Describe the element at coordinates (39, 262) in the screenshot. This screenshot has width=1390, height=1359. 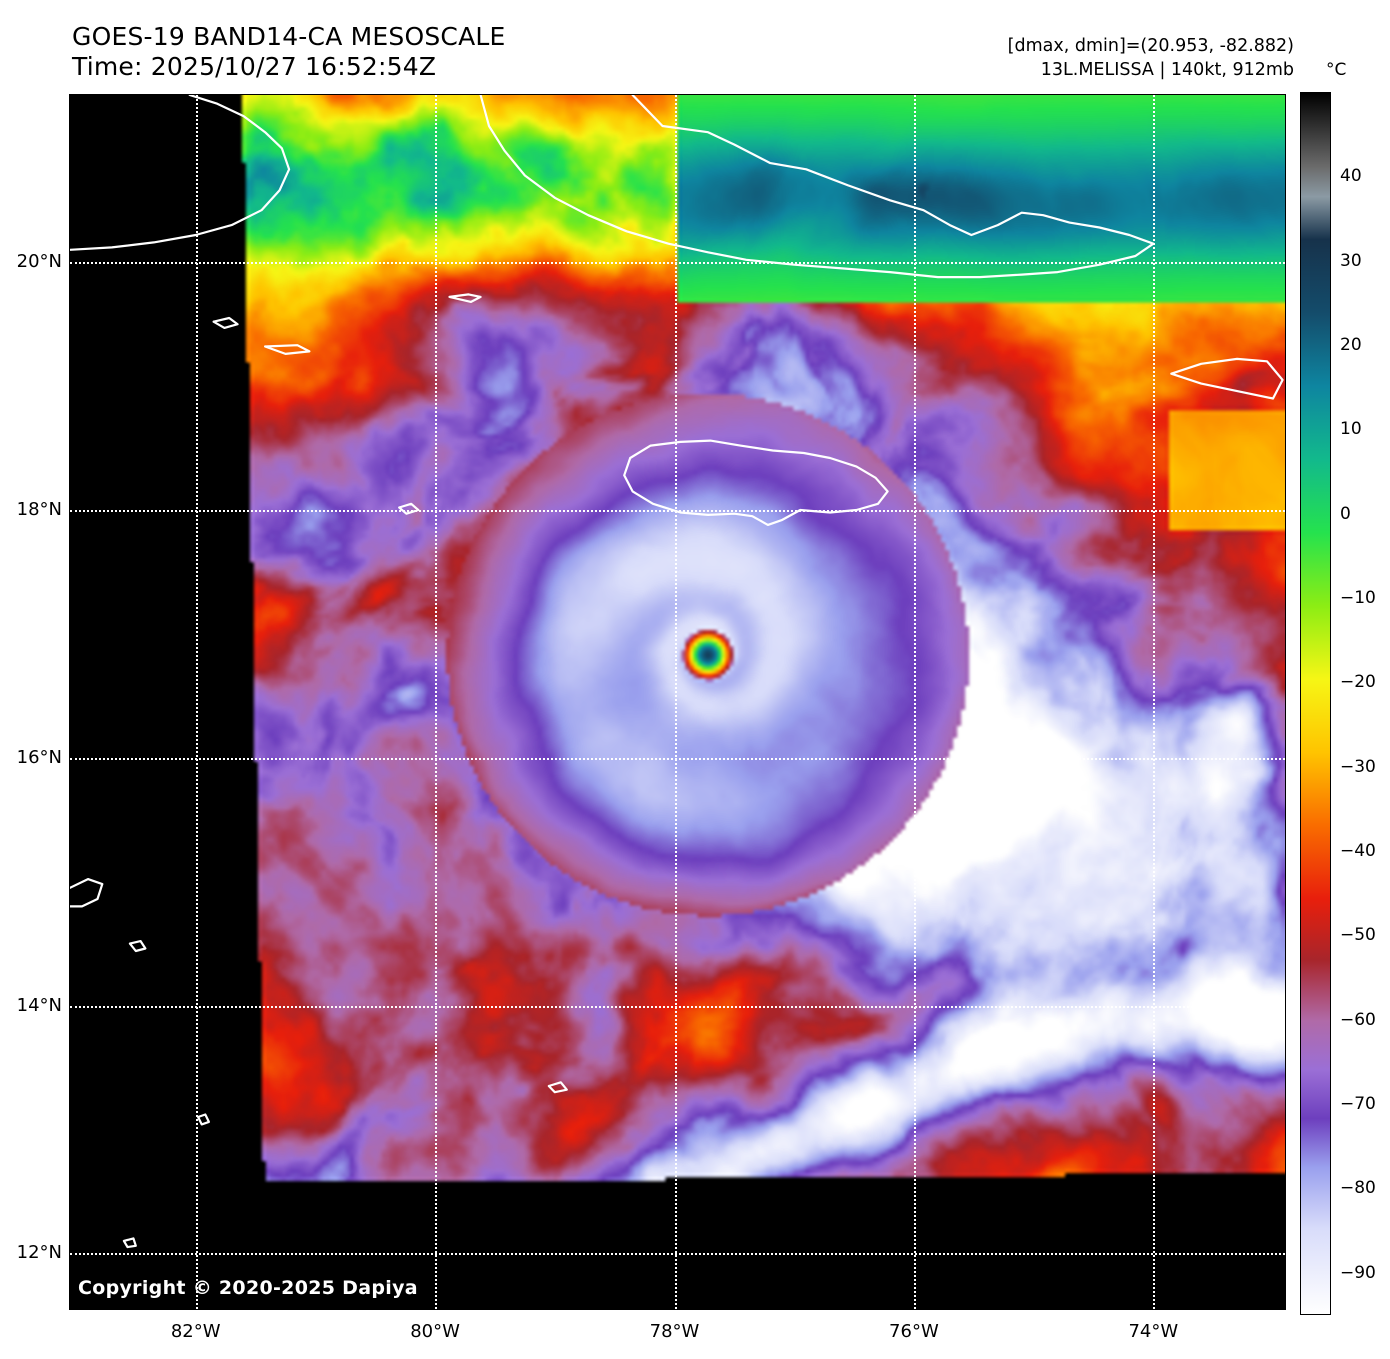
I see `lat-label-20°N: 20°N` at that location.